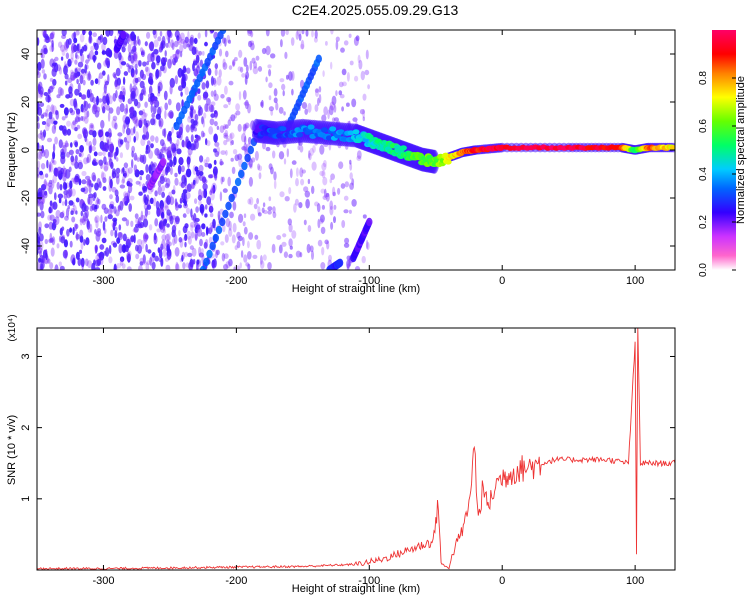  I want to click on colorbar-label: Normalized spectral amplitude, so click(741, 150).